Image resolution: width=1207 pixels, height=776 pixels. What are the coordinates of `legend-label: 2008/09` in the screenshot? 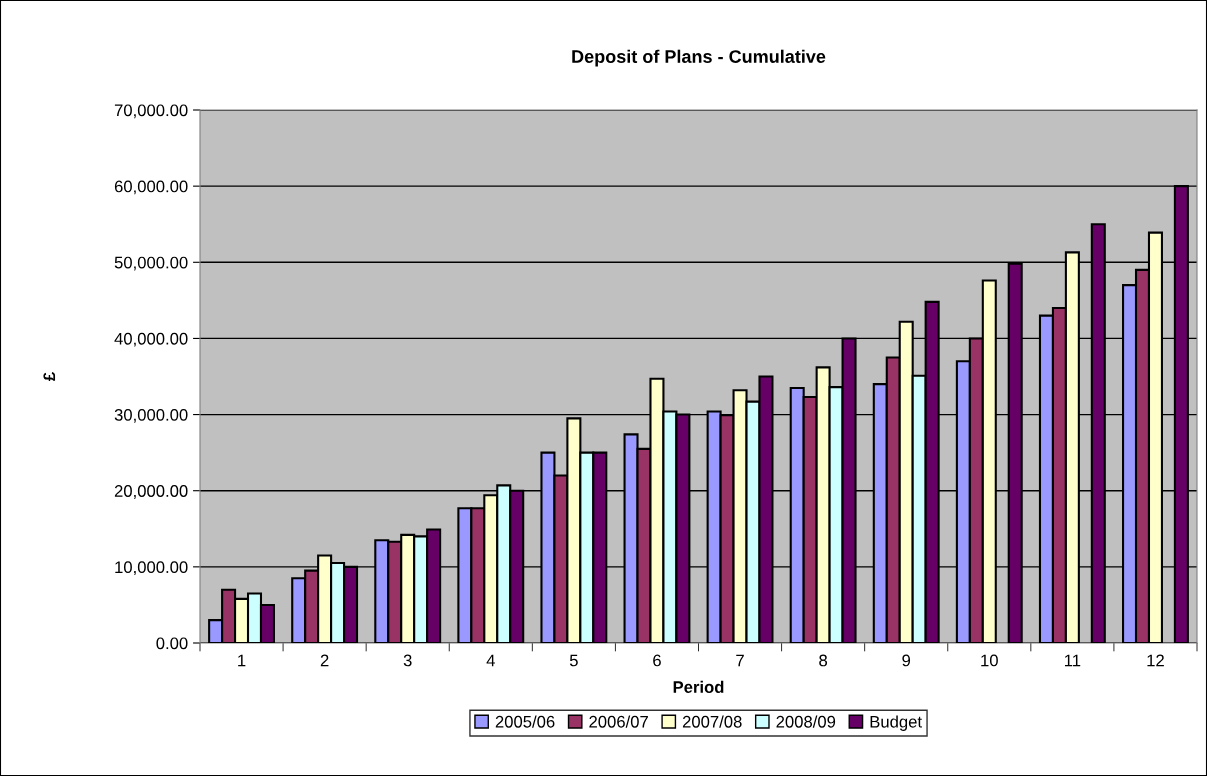 It's located at (806, 721).